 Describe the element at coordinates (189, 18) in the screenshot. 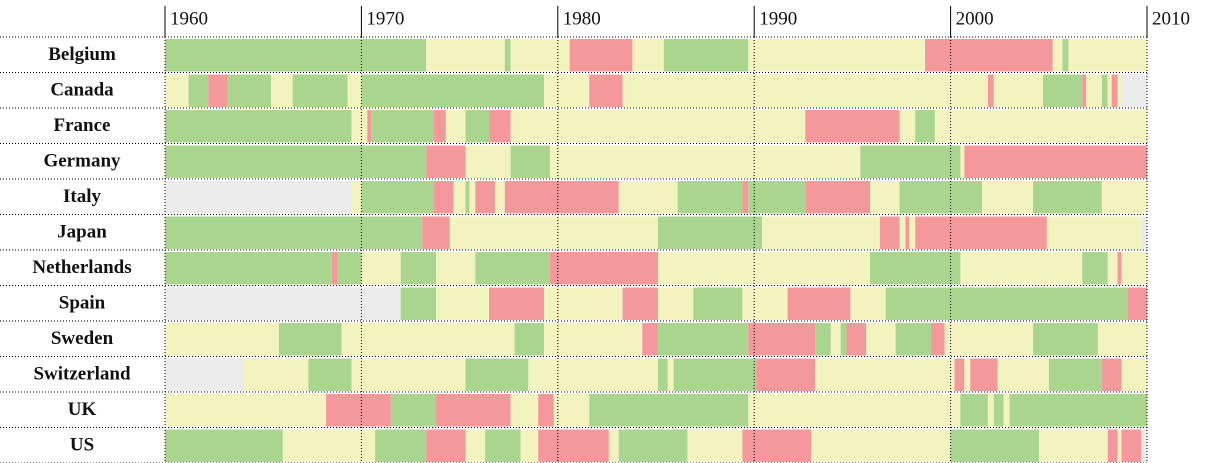

I see `x-tick-label: 1960` at that location.